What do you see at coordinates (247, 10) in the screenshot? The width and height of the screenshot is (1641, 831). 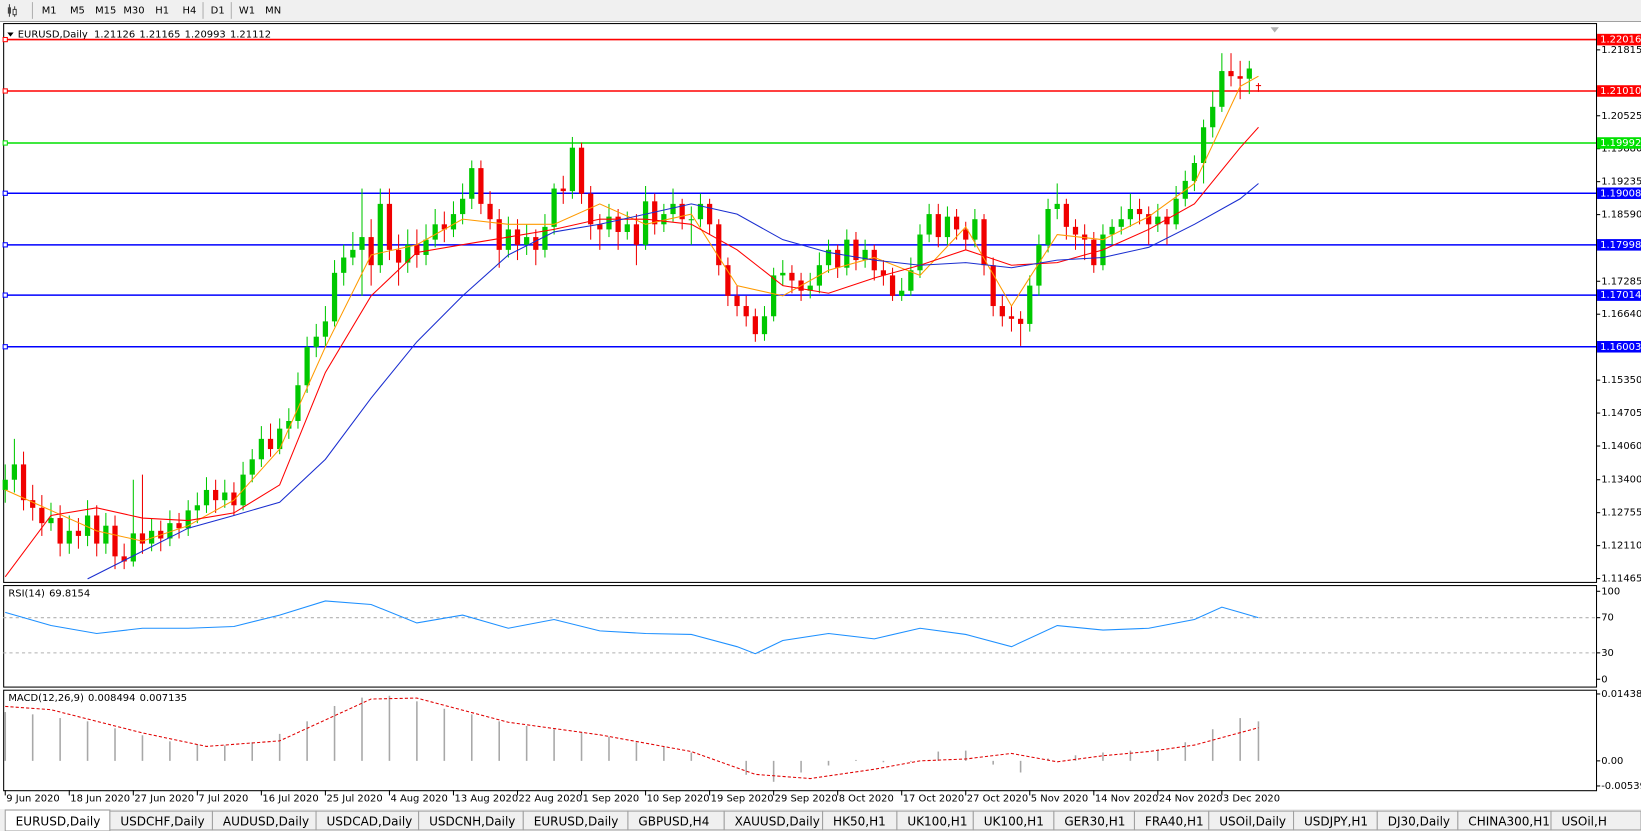 I see `timeframe-button: W1` at bounding box center [247, 10].